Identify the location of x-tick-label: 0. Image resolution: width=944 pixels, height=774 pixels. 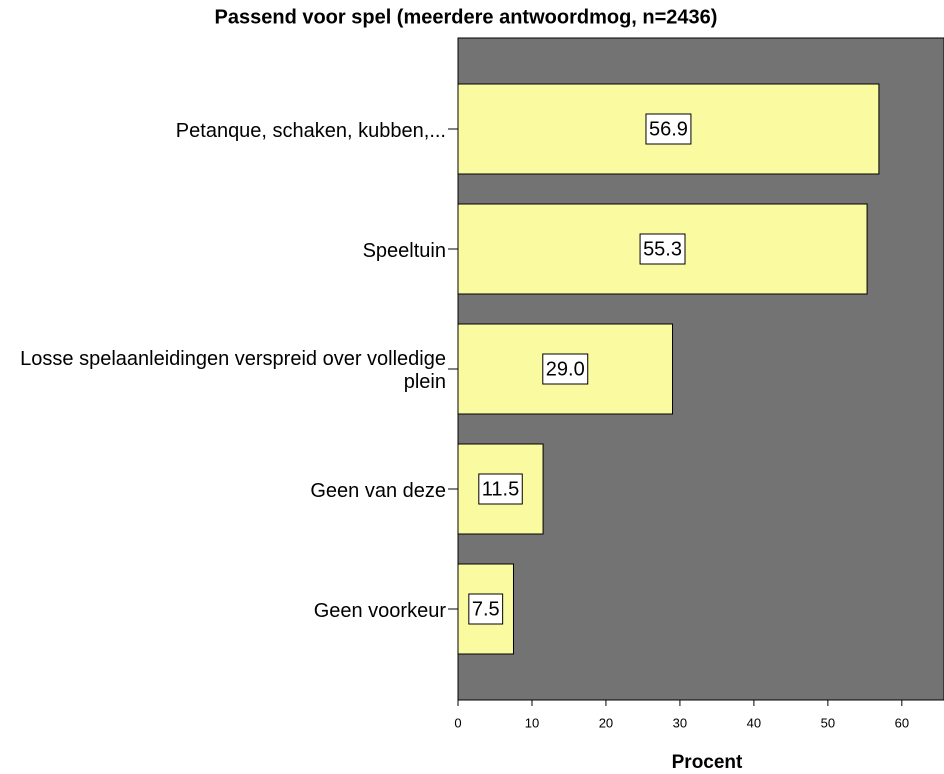
(457, 722).